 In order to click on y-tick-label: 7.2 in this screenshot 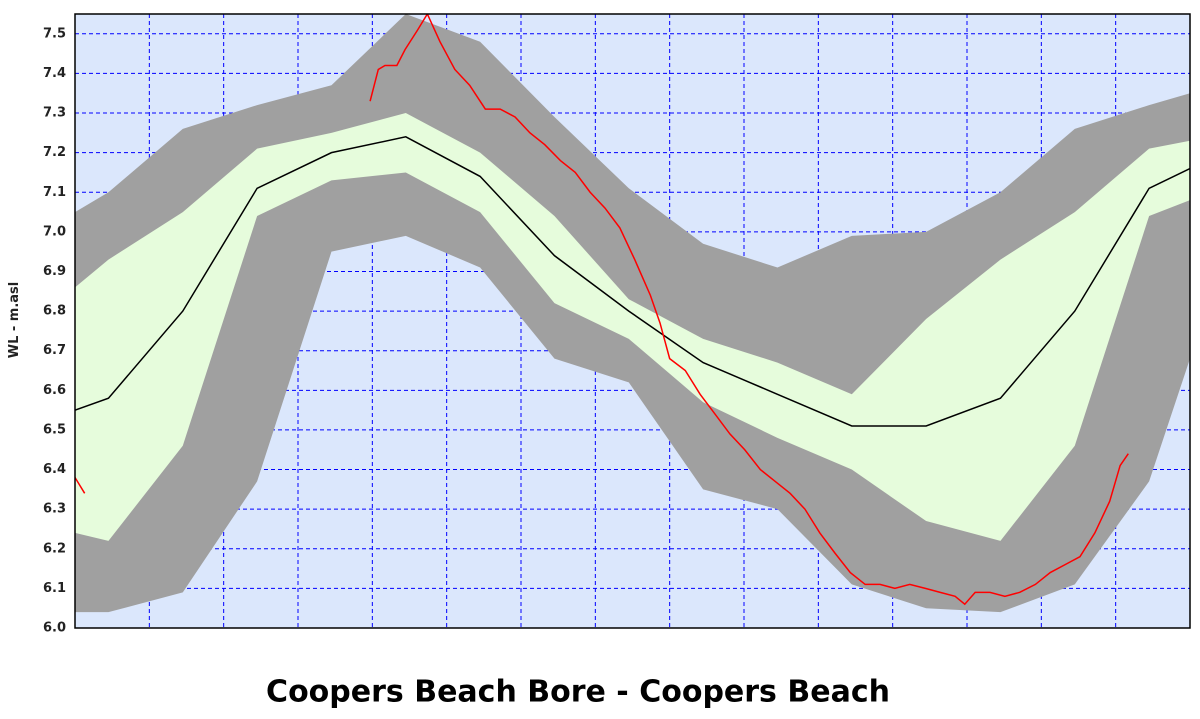, I will do `click(54, 152)`.